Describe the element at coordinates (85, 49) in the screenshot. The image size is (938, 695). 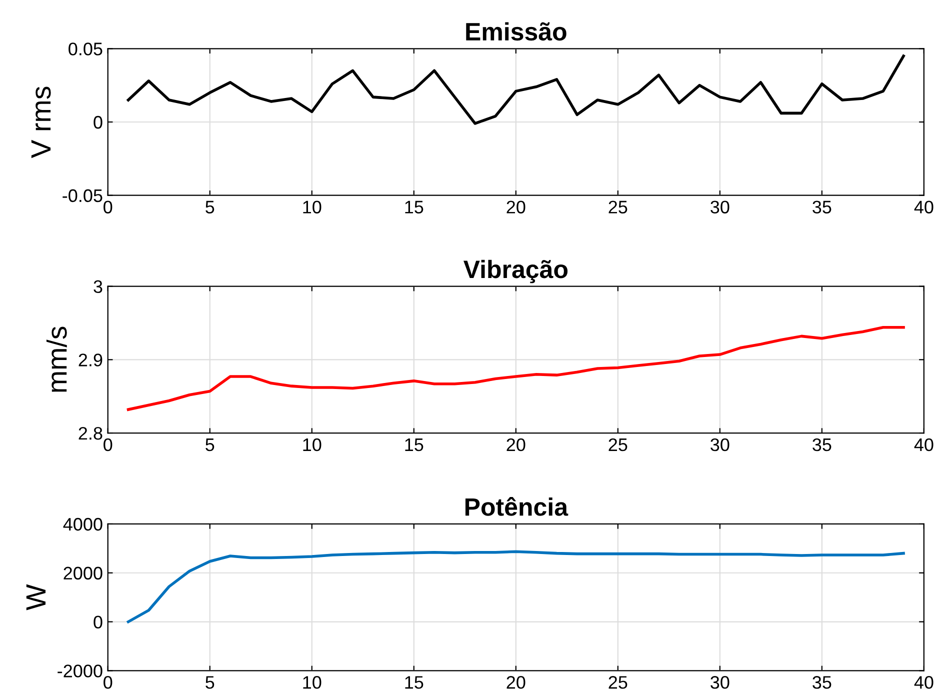
I see `y-tick-label: 0.05` at that location.